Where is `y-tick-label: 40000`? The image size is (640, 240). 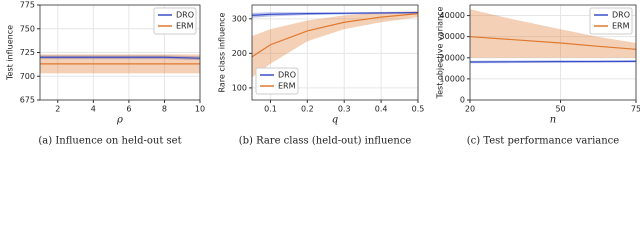
y-tick-label: 40000 is located at coordinates (452, 15).